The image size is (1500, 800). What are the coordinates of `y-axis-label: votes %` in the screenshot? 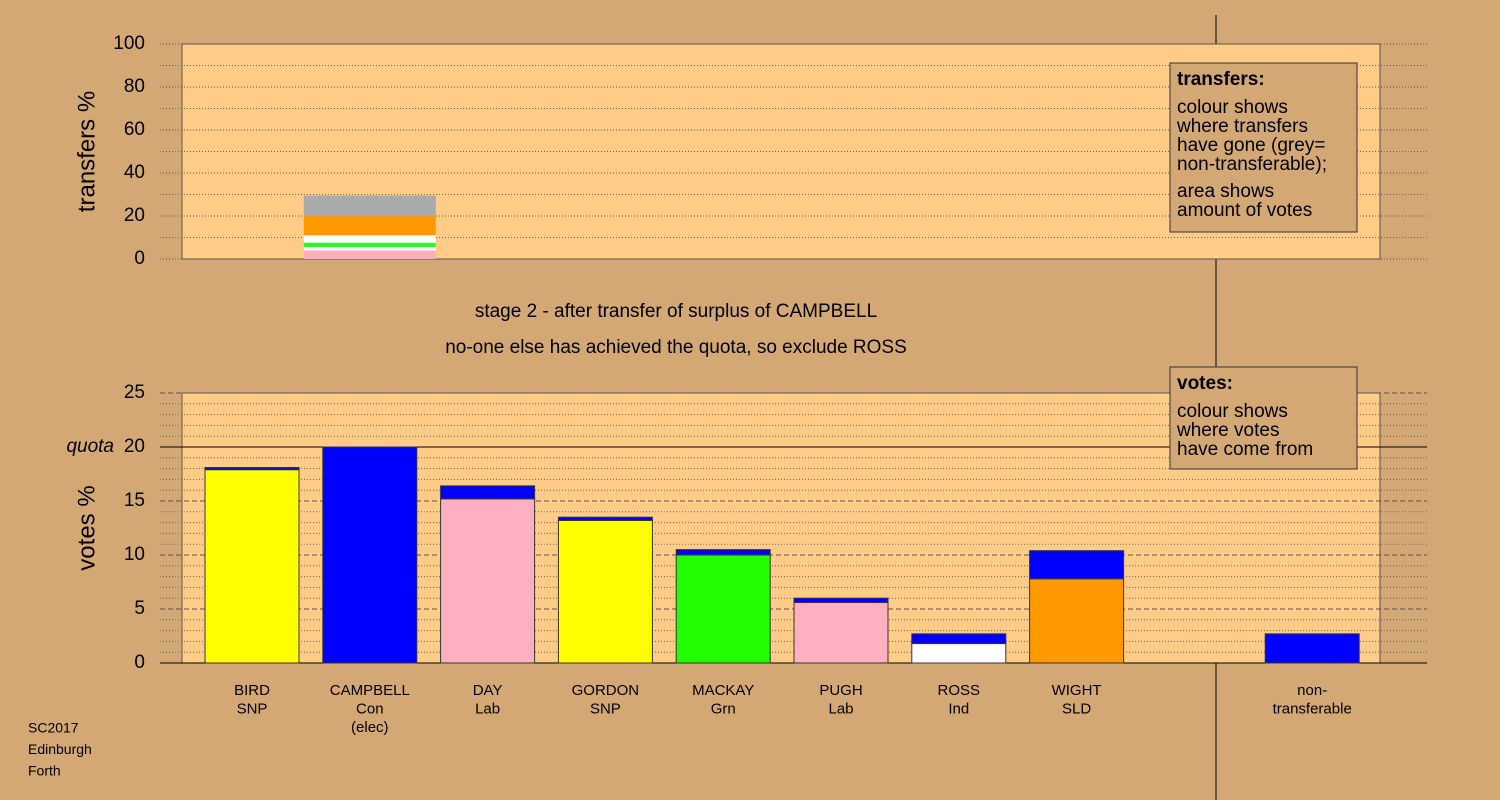 It's located at (86, 527).